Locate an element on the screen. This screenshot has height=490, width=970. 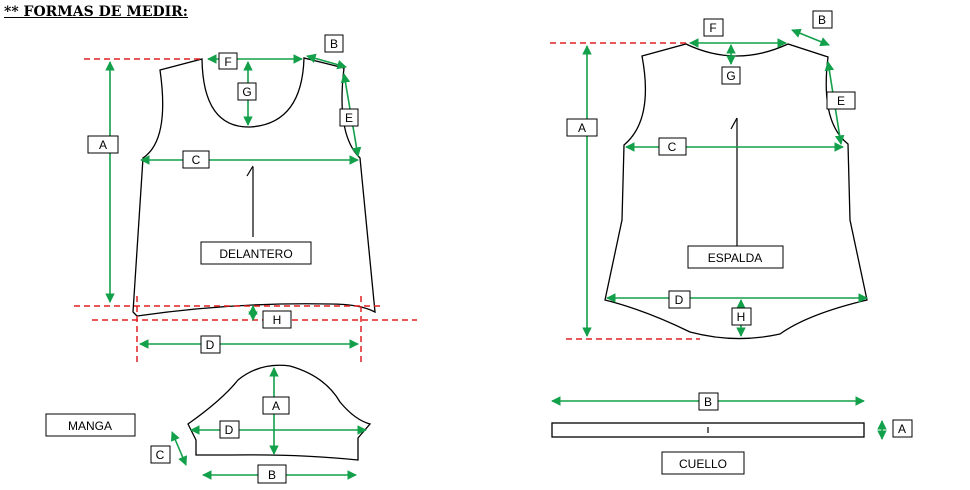
back-label-g: G is located at coordinates (731, 75).